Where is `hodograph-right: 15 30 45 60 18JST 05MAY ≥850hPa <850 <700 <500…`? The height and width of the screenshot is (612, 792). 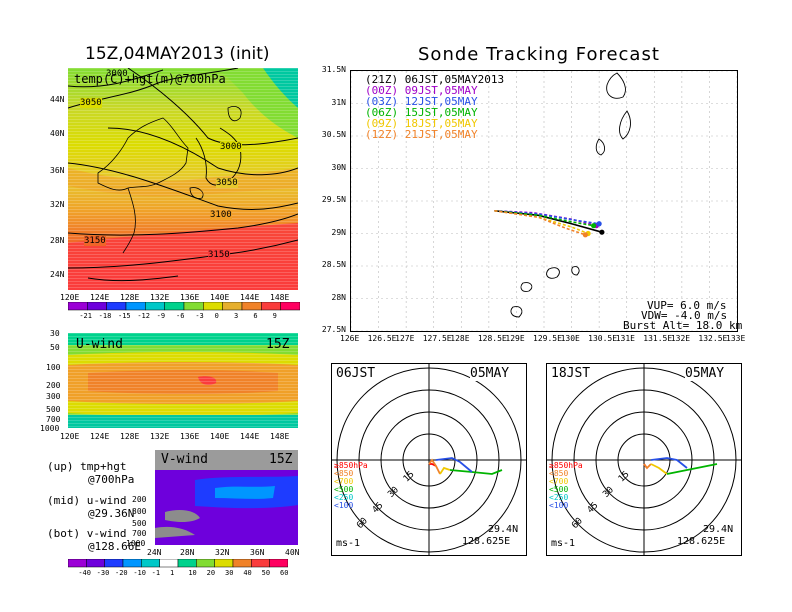 hodograph-right: 15 30 45 60 18JST 05MAY ≥850hPa <850 <700 <500… is located at coordinates (644, 459).